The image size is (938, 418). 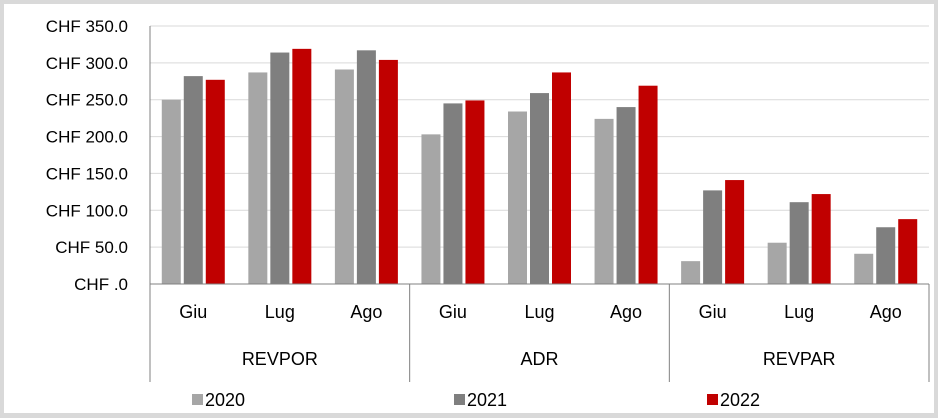 What do you see at coordinates (225, 400) in the screenshot?
I see `legend-label: 2020` at bounding box center [225, 400].